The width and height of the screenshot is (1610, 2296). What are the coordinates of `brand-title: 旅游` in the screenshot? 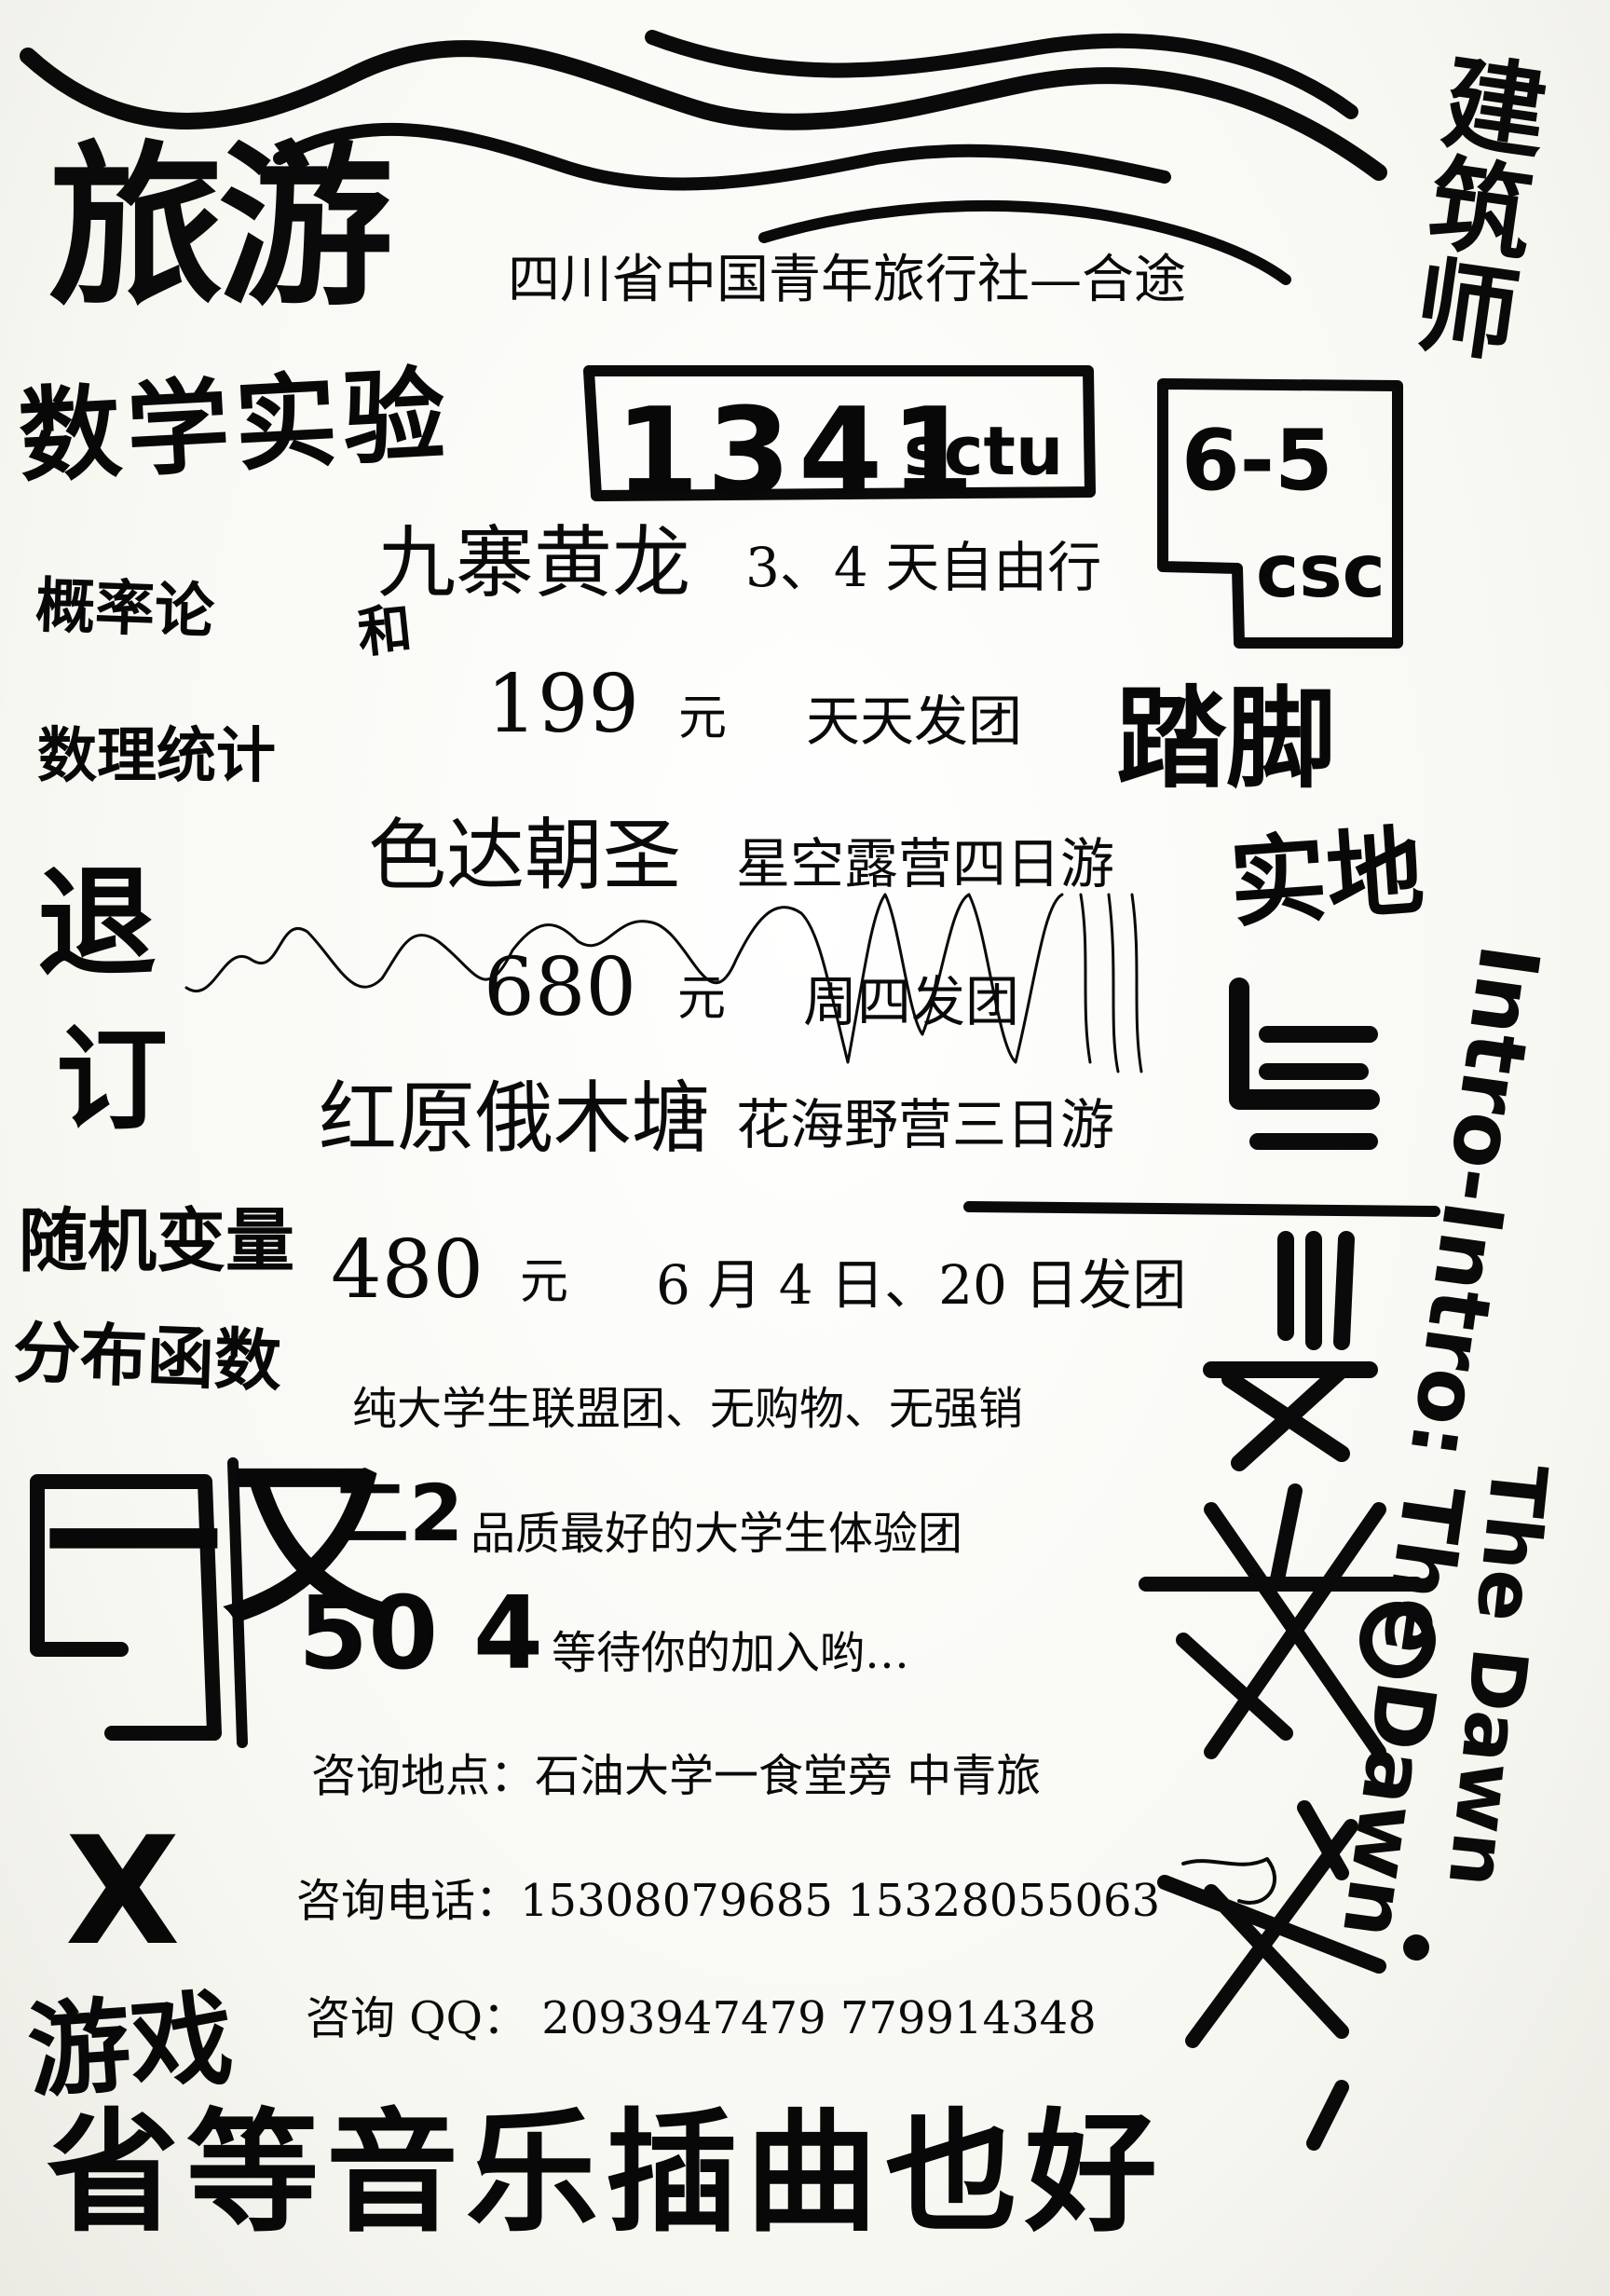 It's located at (220, 227).